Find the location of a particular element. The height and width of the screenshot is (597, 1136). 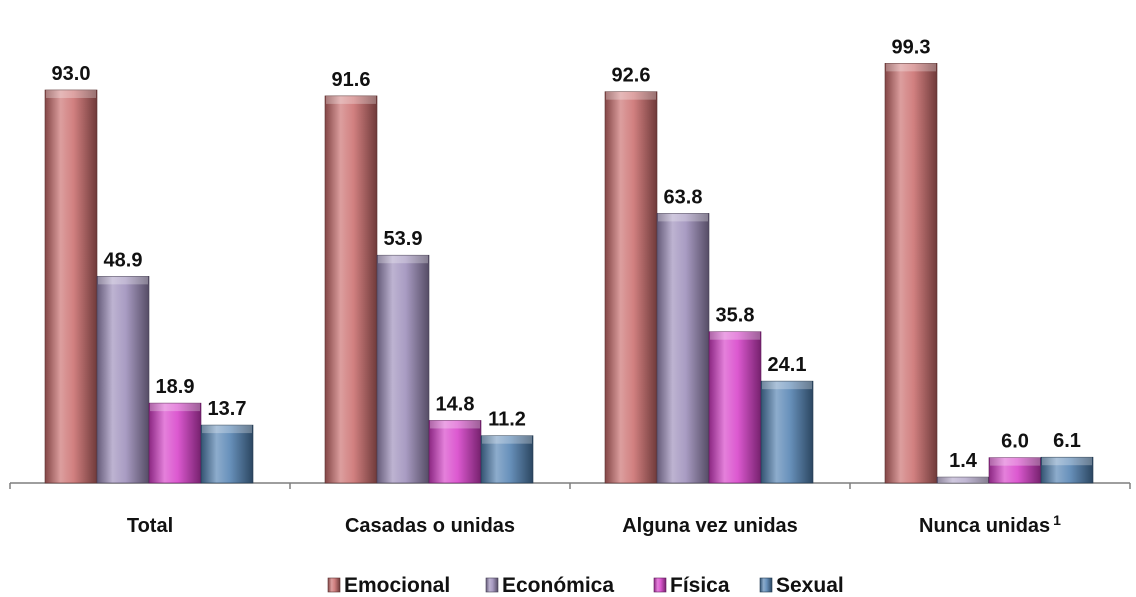

legend: Emocional Económica Física Sexual is located at coordinates (585, 585).